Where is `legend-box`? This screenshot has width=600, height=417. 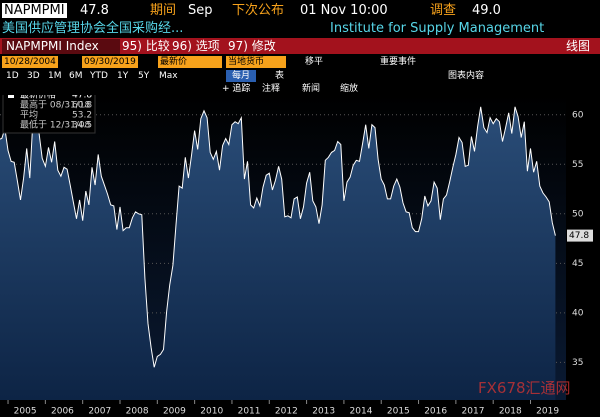
legend-box is located at coordinates (49, 114).